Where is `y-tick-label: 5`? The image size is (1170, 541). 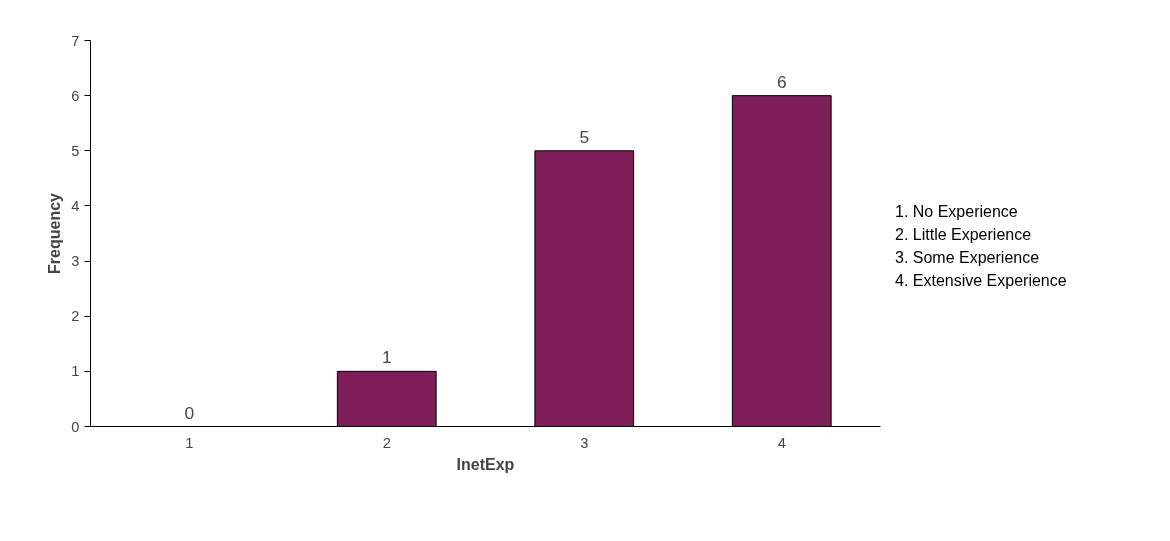 y-tick-label: 5 is located at coordinates (75, 150).